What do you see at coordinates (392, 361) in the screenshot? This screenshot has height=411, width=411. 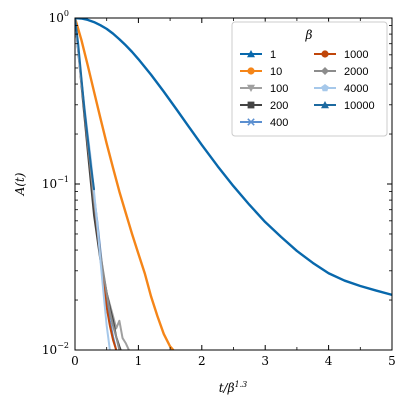 I see `x-tick-label: 5` at bounding box center [392, 361].